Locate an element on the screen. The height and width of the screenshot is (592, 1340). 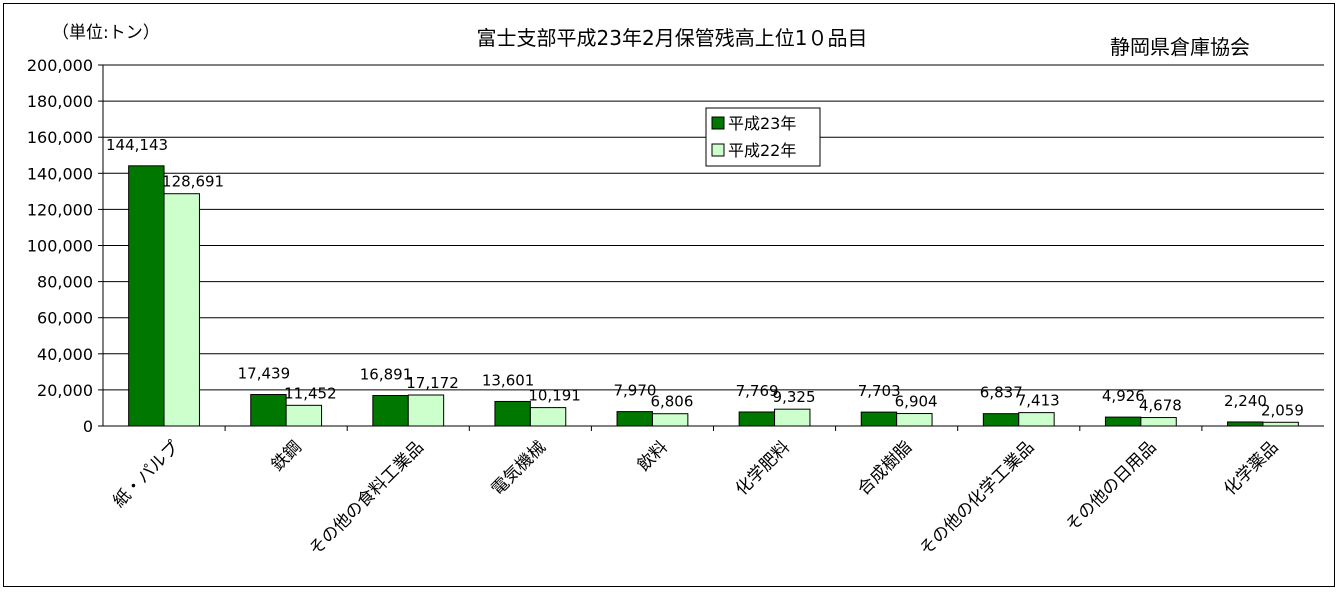
value-label: 2,240 is located at coordinates (1245, 401).